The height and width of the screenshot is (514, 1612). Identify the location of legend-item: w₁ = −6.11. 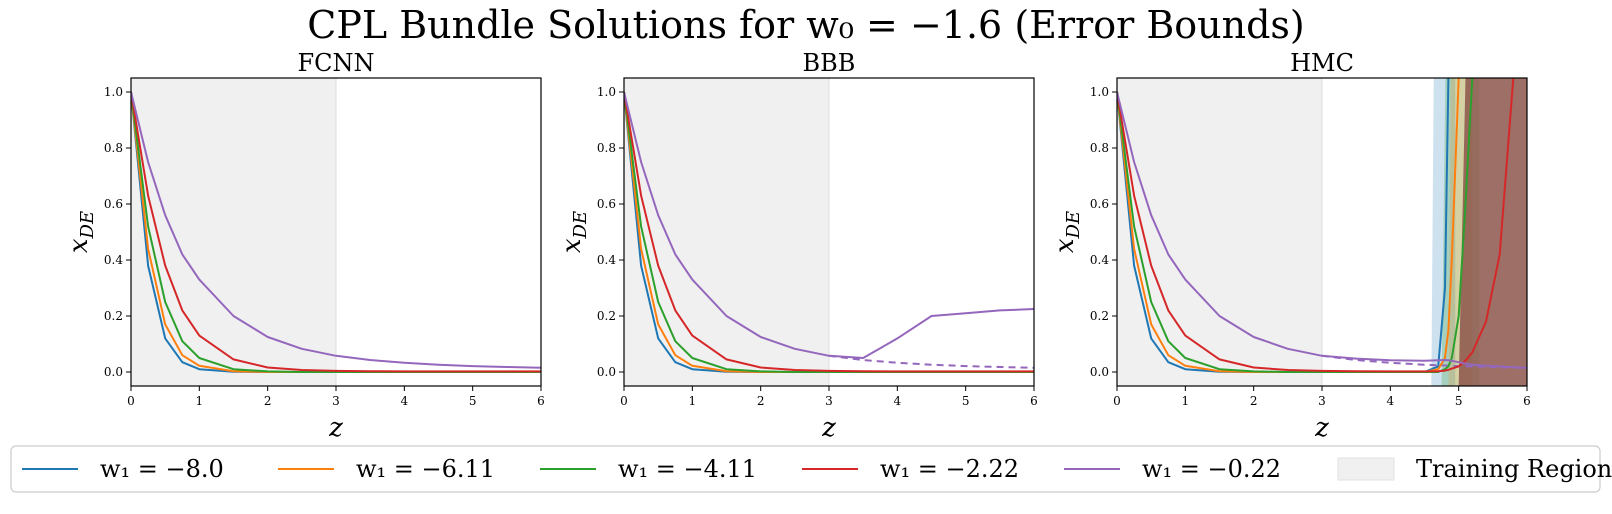
(386, 469).